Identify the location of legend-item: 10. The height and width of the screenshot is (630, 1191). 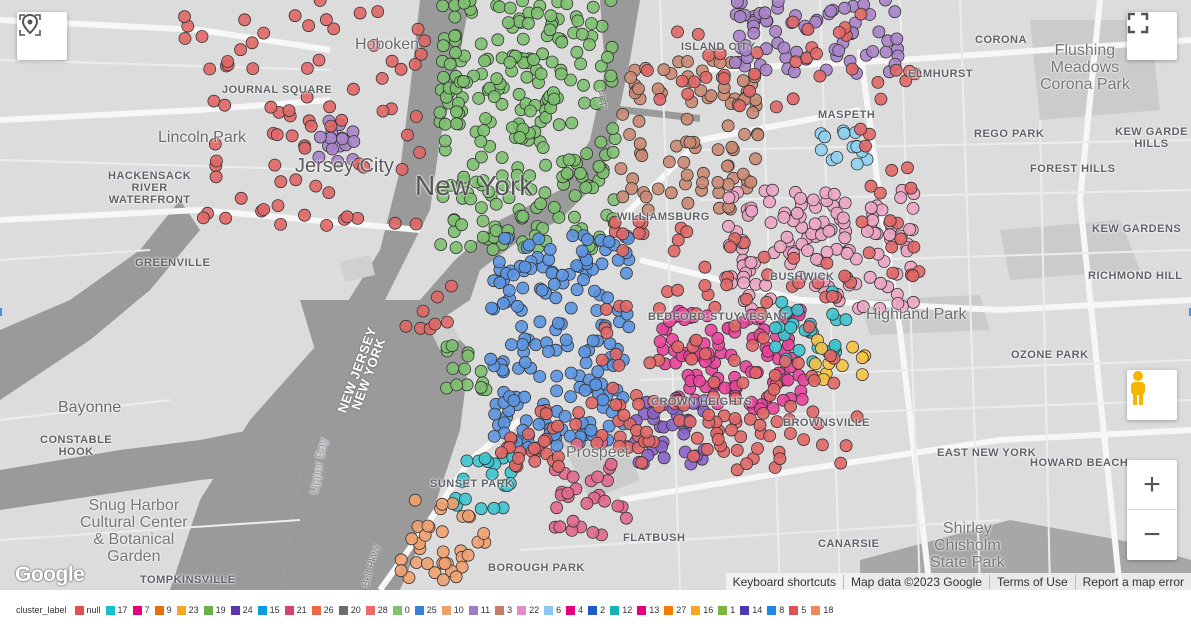
(452, 610).